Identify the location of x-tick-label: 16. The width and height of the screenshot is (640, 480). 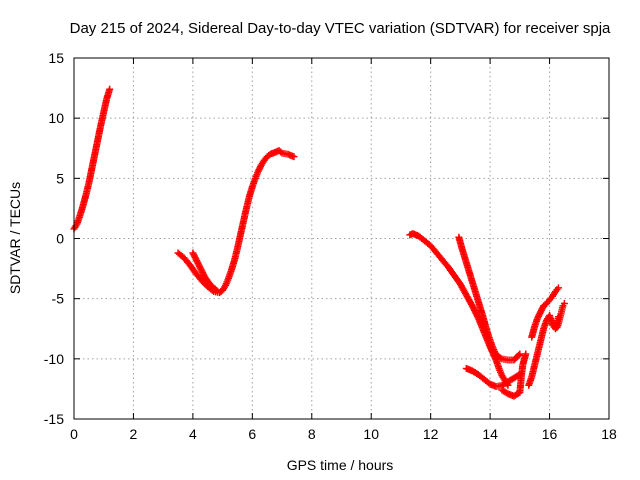
(550, 434).